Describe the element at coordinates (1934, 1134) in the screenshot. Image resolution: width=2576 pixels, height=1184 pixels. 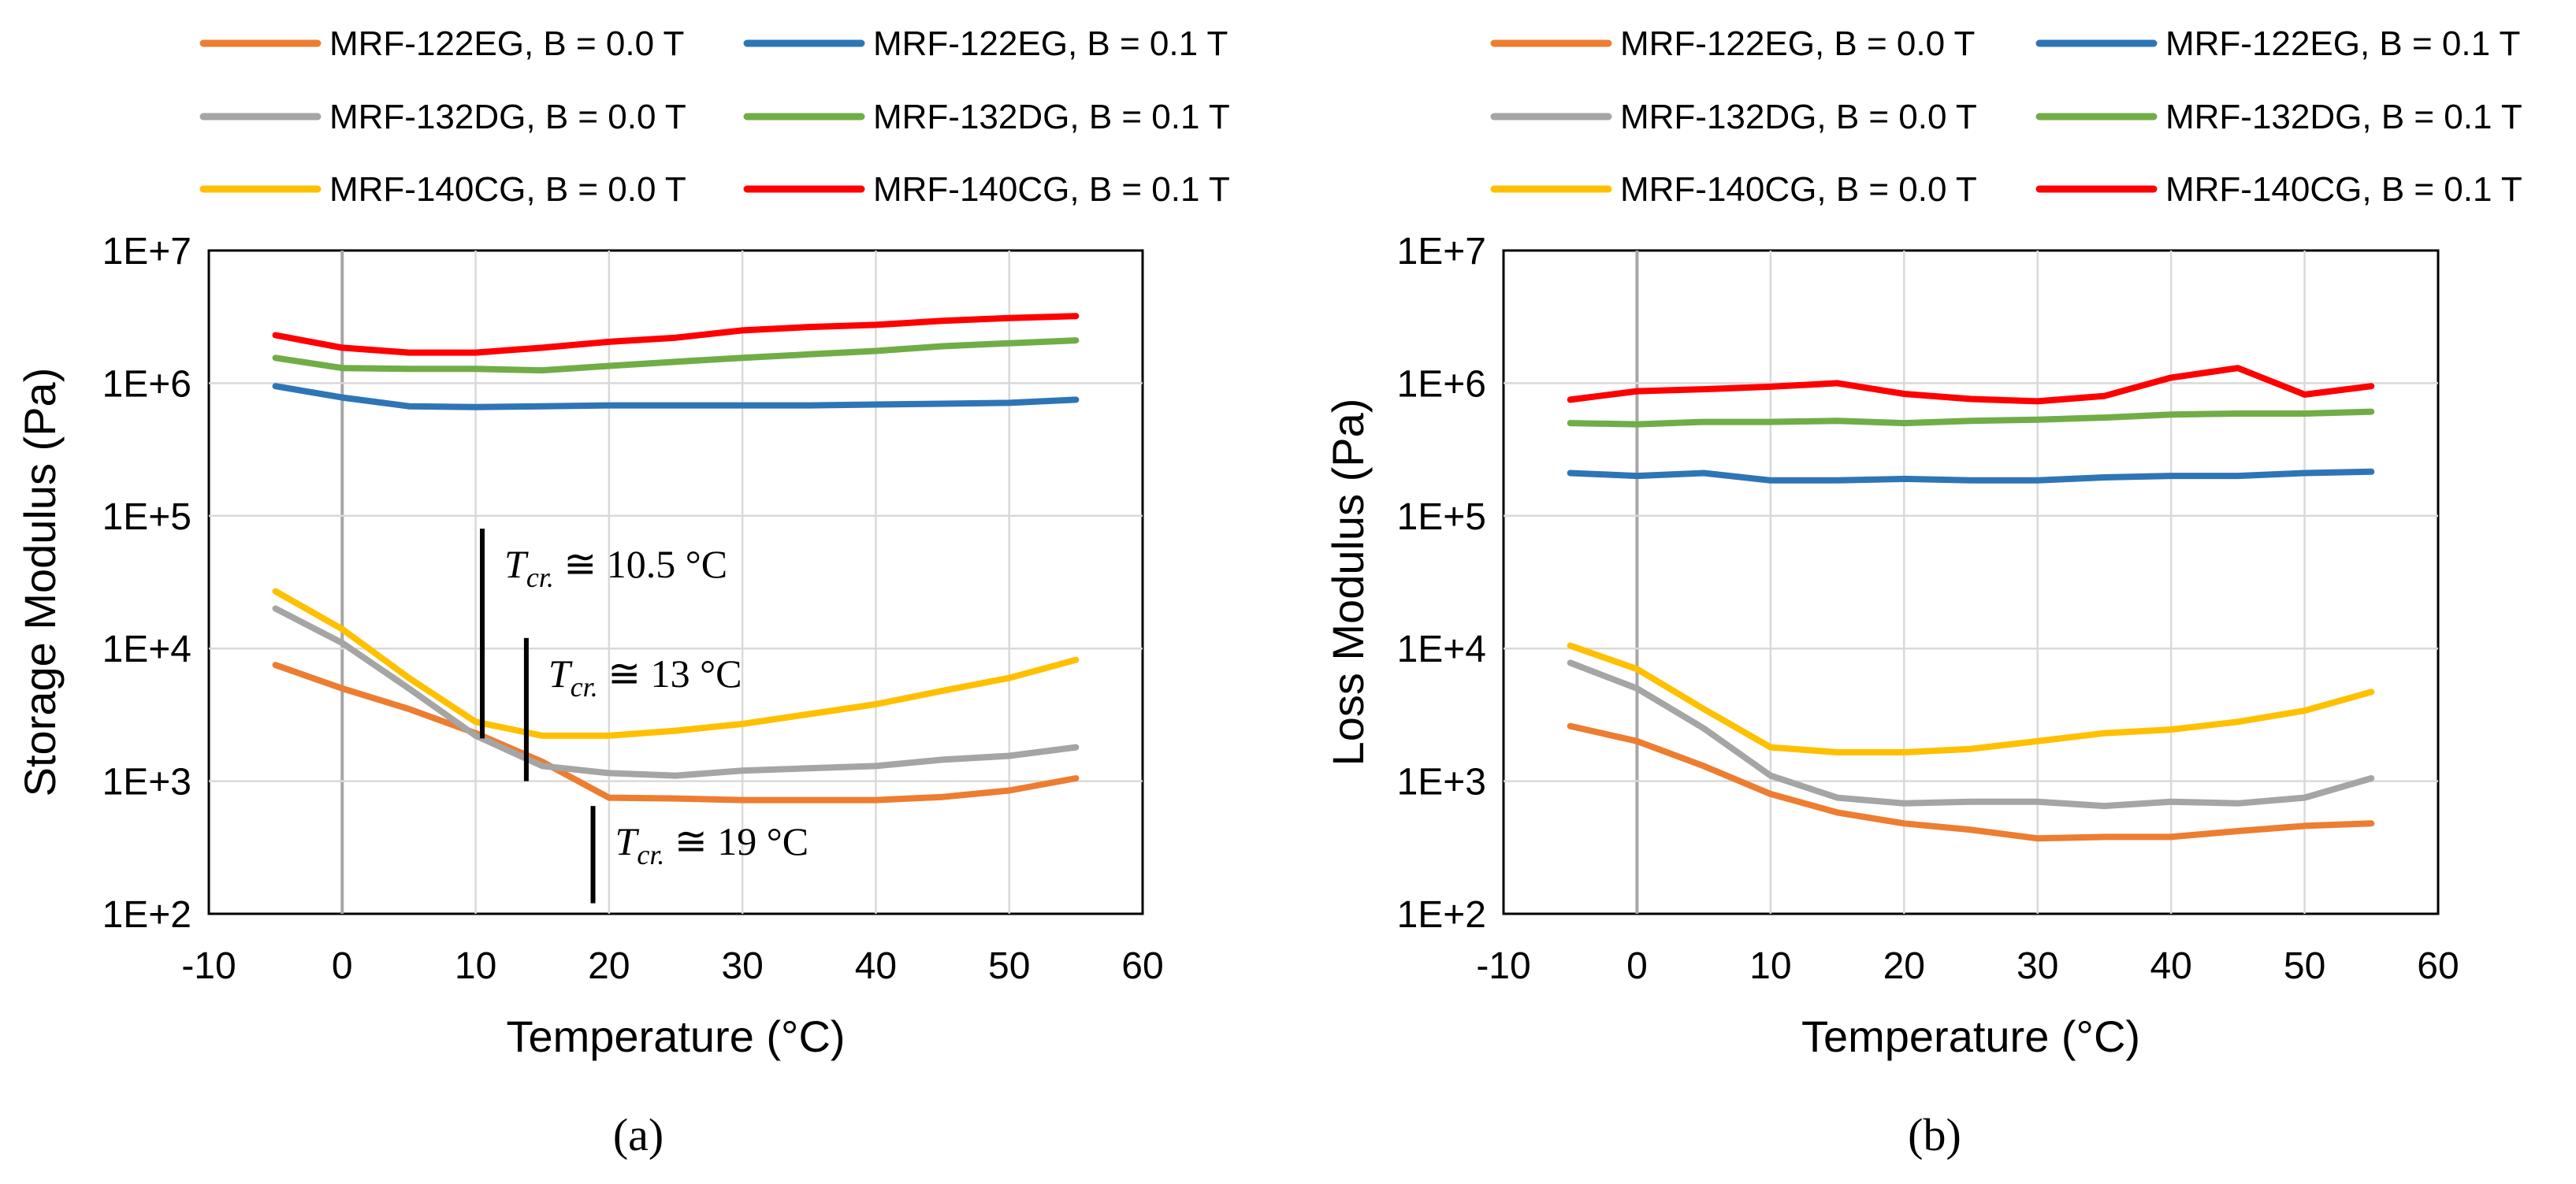
I see `panel-caption: (b)` at that location.